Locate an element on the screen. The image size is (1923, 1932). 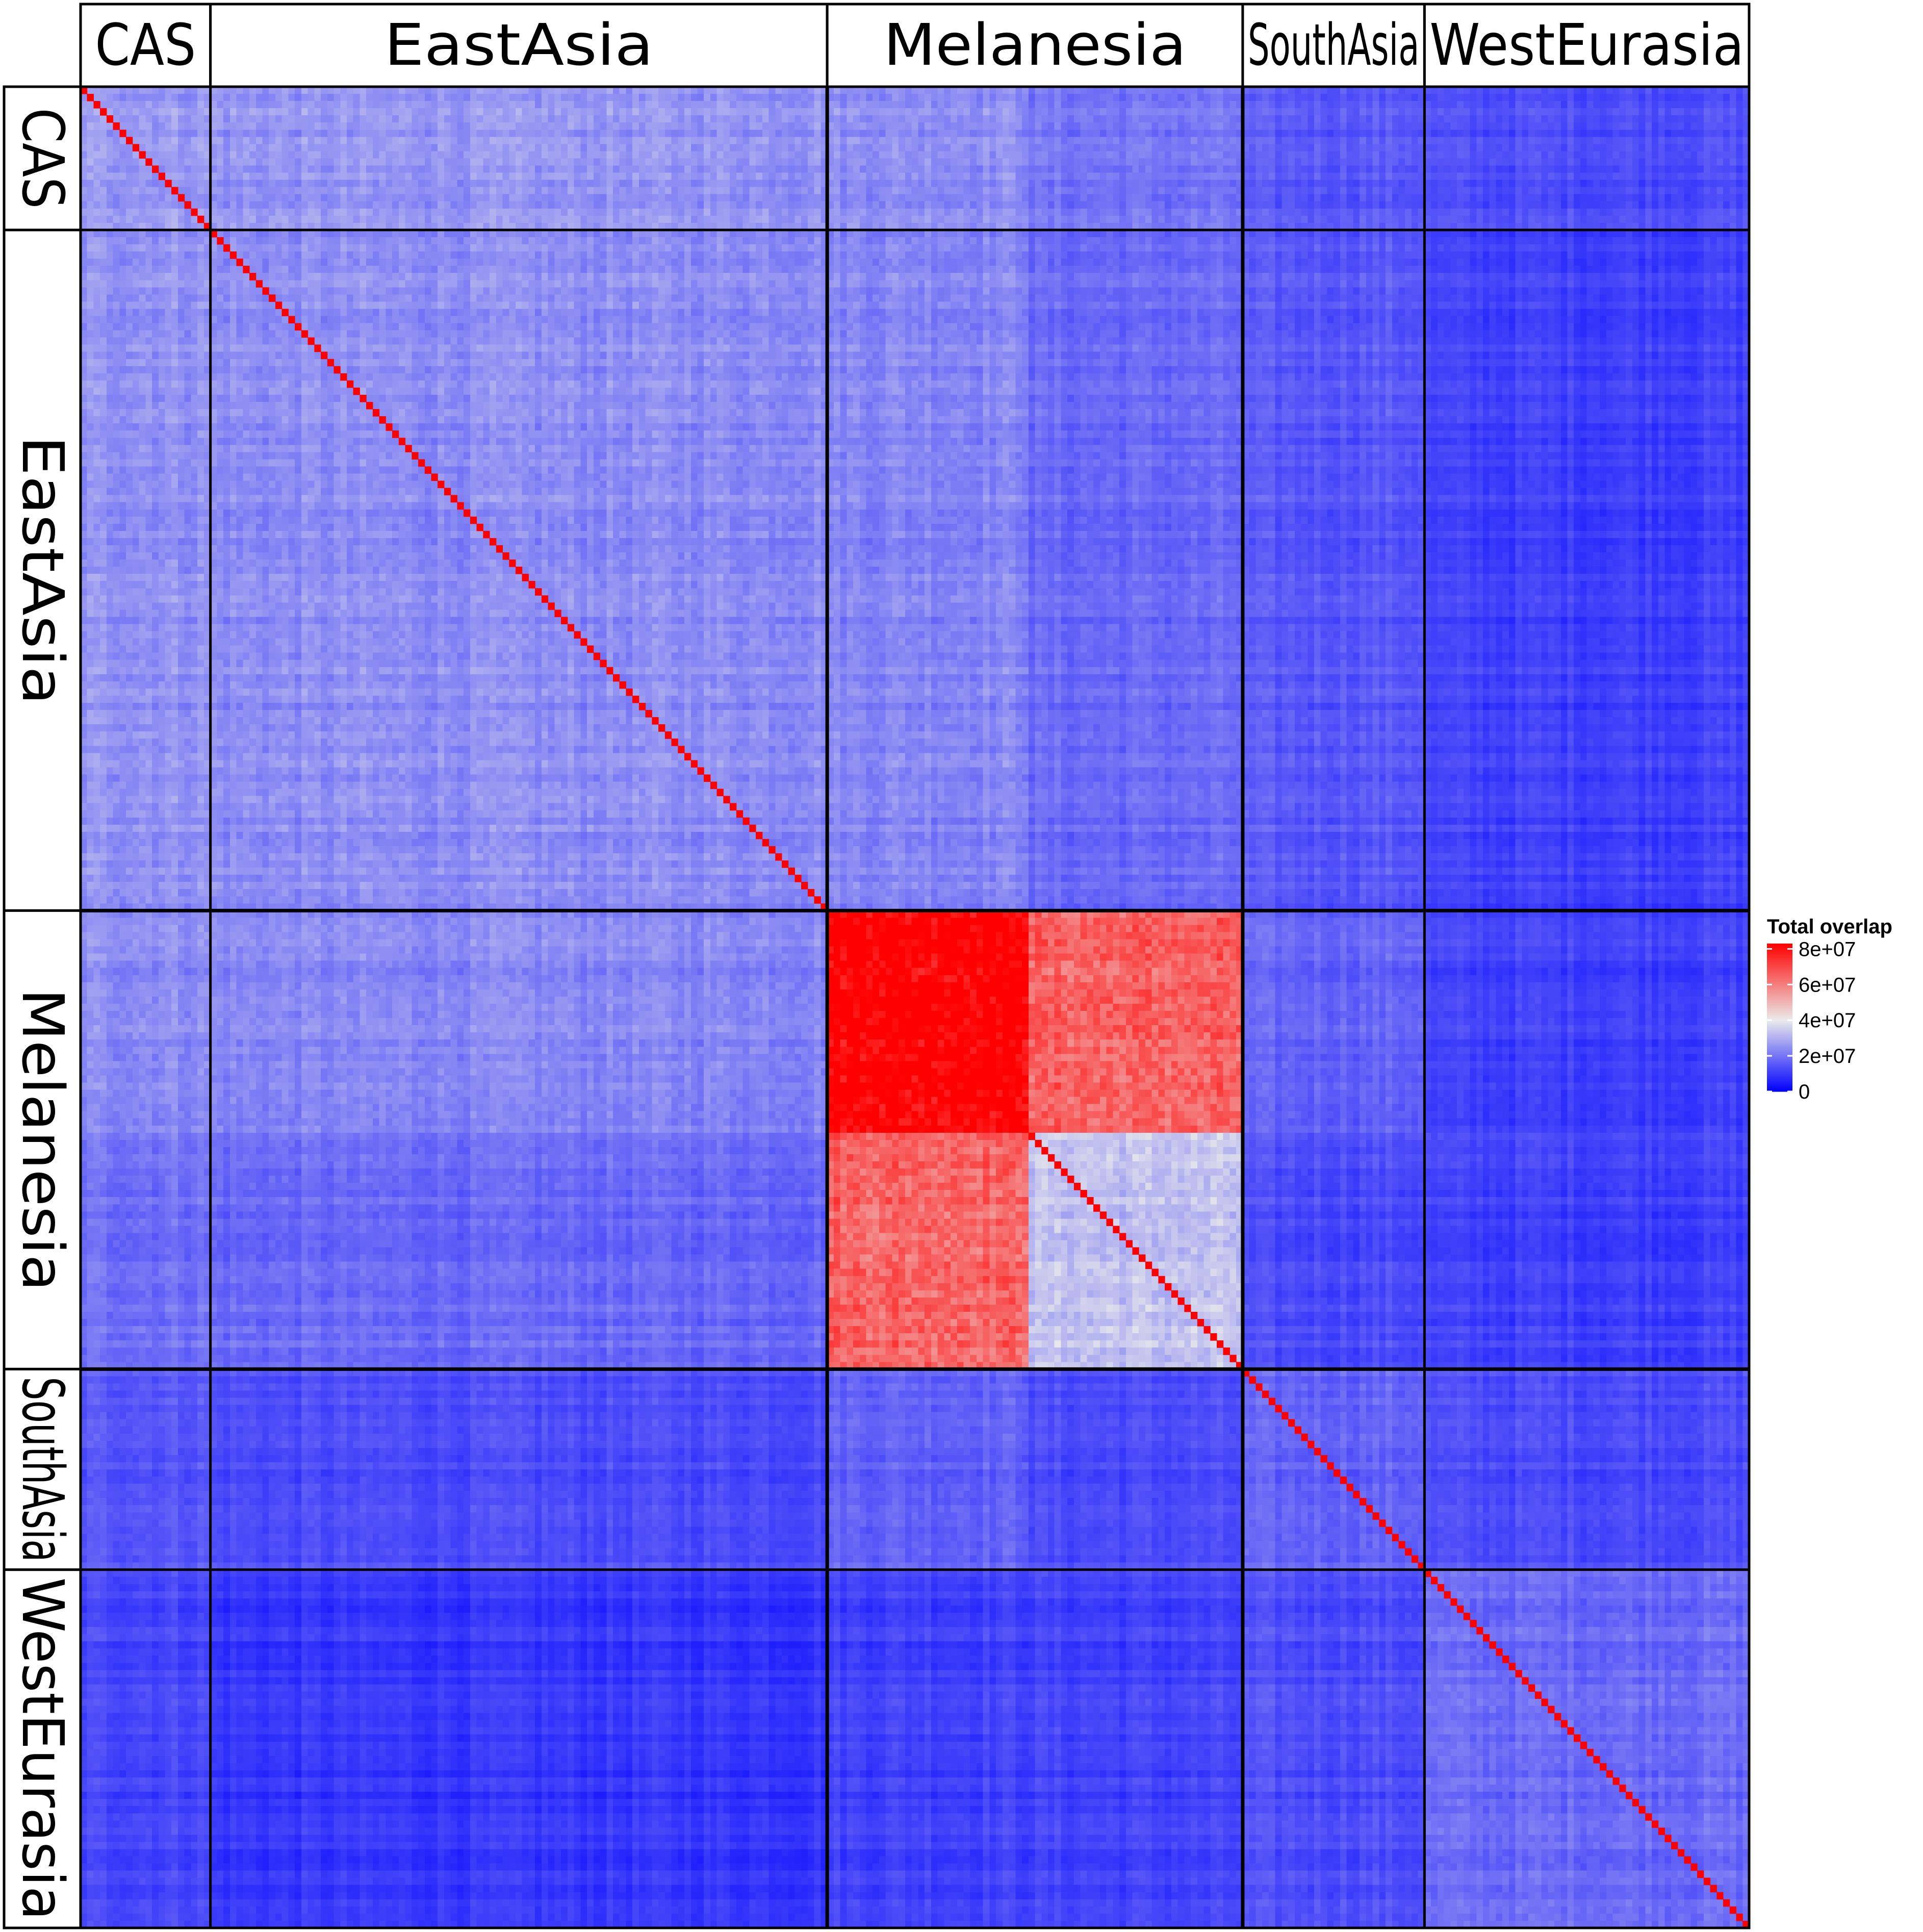
row-label: CAS is located at coordinates (42, 159).